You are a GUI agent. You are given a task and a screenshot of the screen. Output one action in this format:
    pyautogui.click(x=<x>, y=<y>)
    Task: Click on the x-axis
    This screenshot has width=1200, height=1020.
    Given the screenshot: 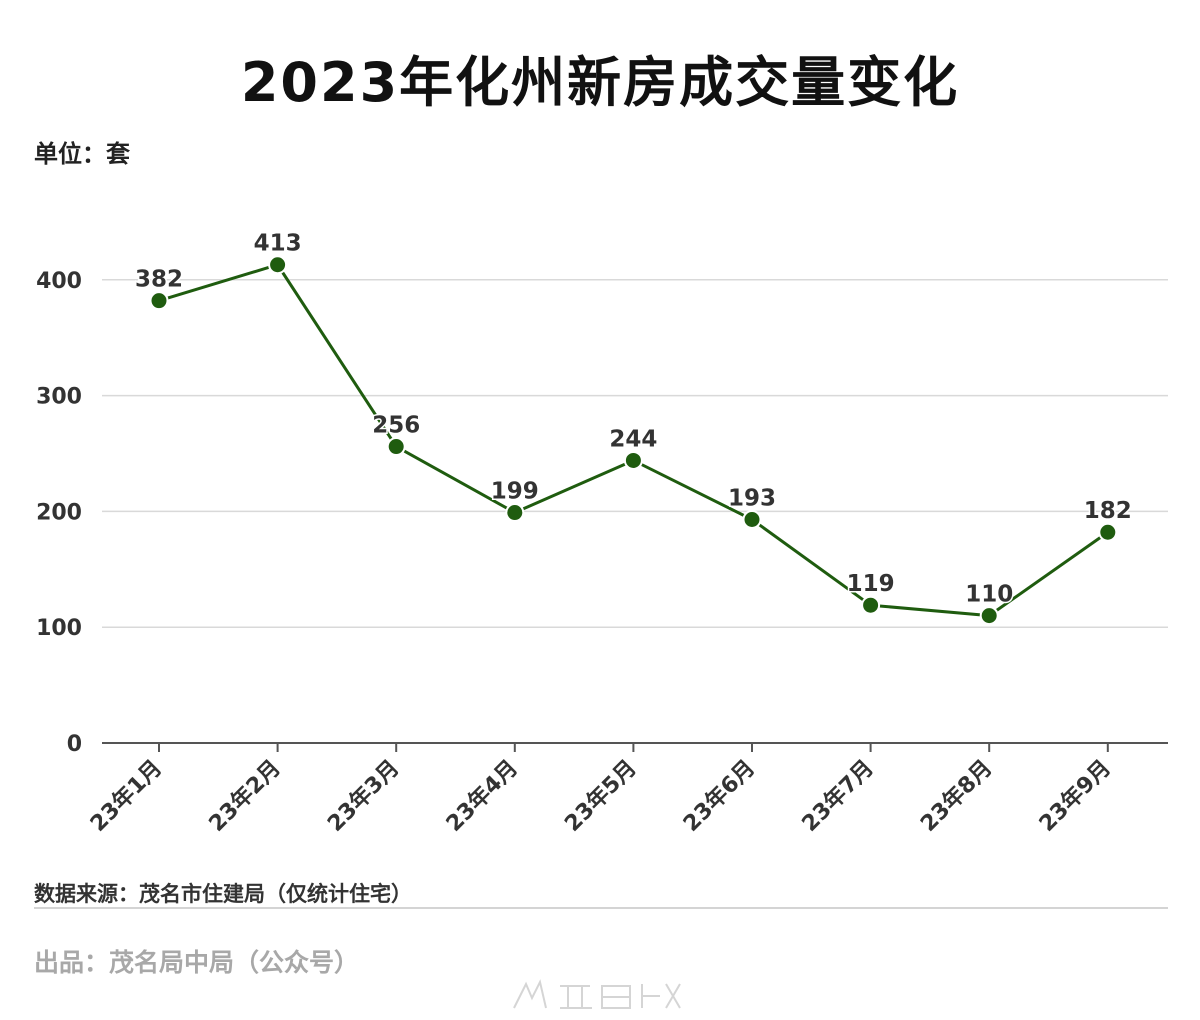 What is the action you would take?
    pyautogui.click(x=635, y=747)
    